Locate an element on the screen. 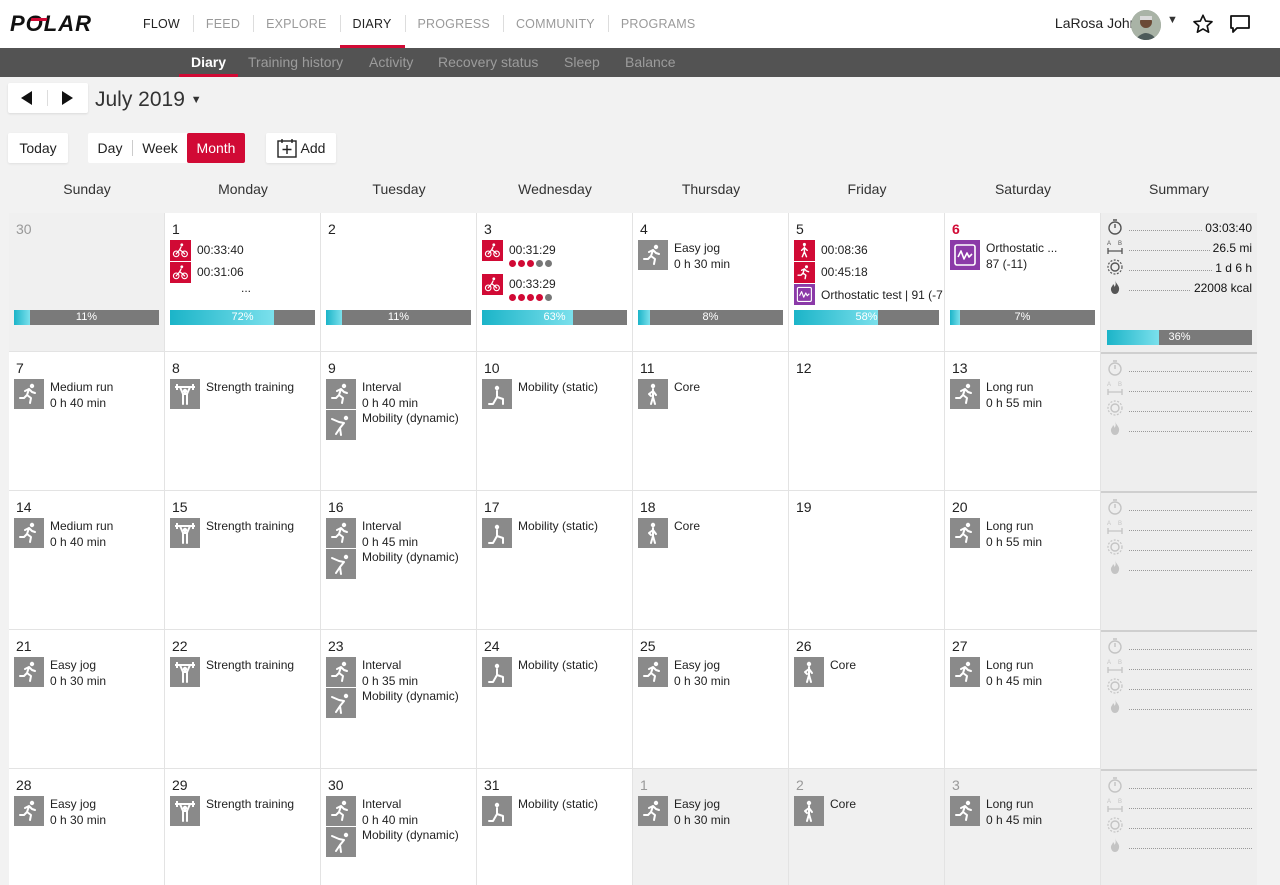 This screenshot has width=1280, height=885. day-cell: 17 Mobility (static) is located at coordinates (555, 560).